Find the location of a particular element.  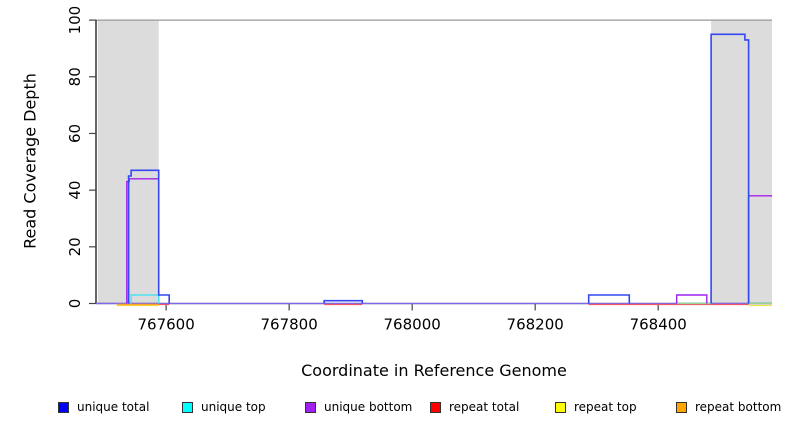

y-tick-label: 60 is located at coordinates (75, 133).